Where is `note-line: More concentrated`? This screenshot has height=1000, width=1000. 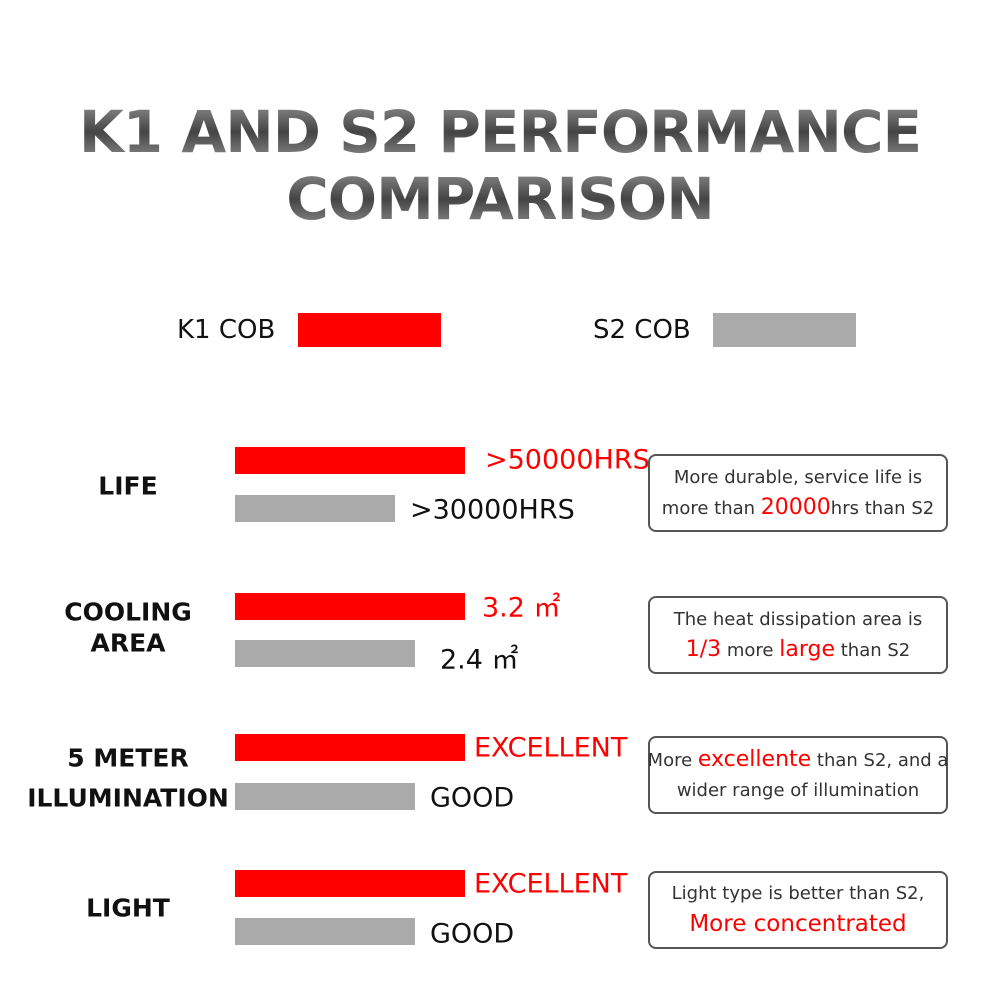
note-line: More concentrated is located at coordinates (797, 925).